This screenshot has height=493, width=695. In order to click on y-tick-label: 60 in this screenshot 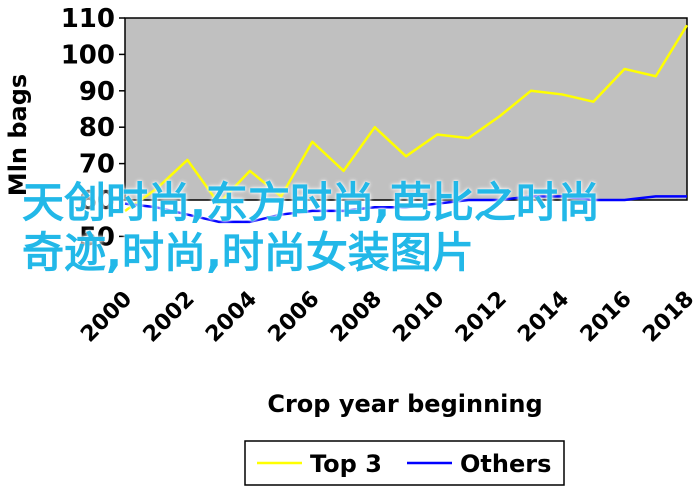, I will do `click(97, 201)`.